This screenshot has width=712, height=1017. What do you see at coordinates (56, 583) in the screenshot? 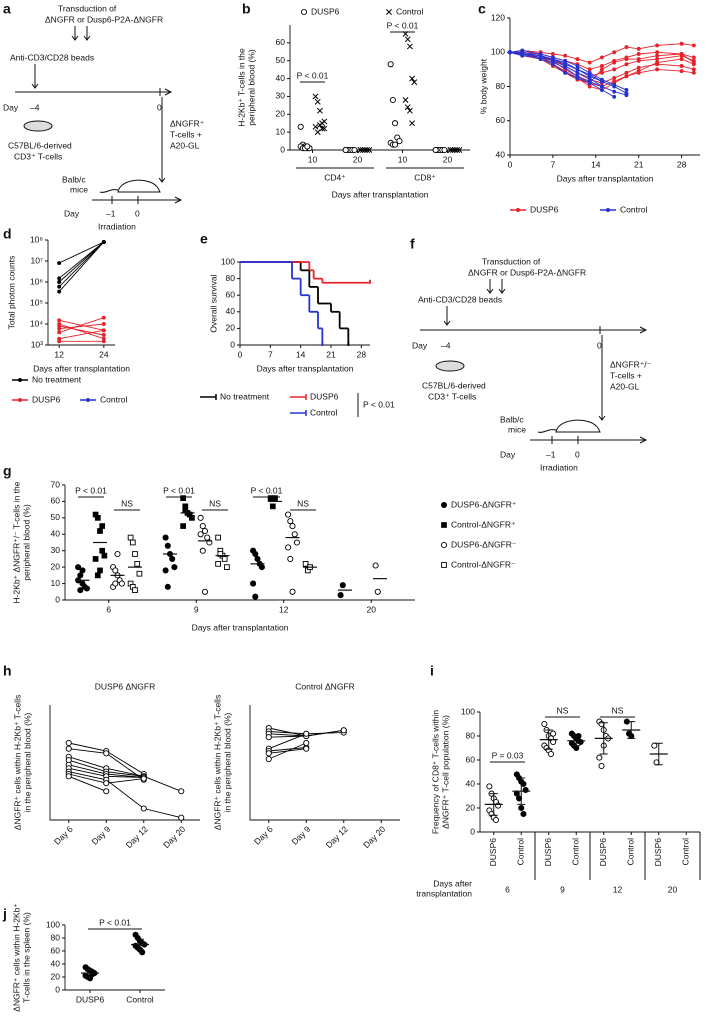
I see `y-tick-label: 10` at bounding box center [56, 583].